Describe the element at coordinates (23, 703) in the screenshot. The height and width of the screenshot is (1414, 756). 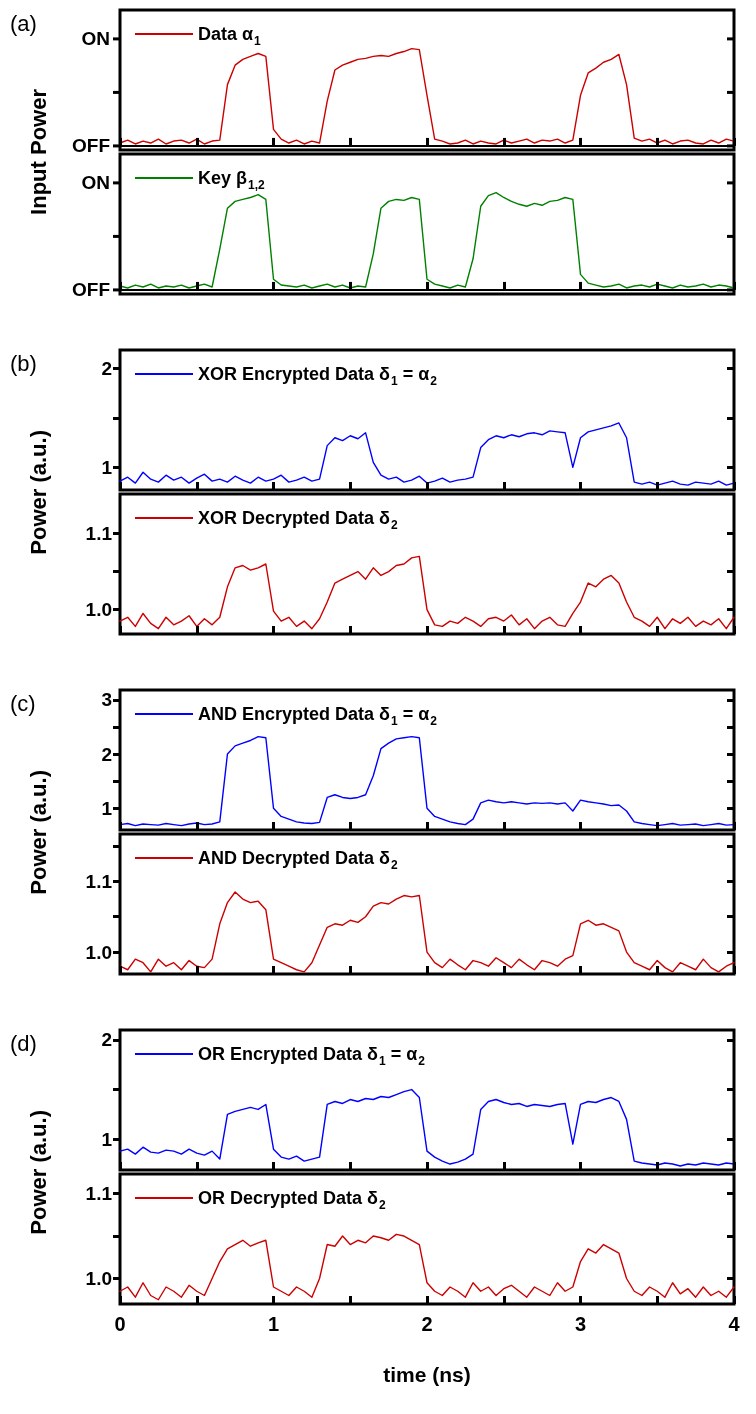
I see `chart-title: (c)` at that location.